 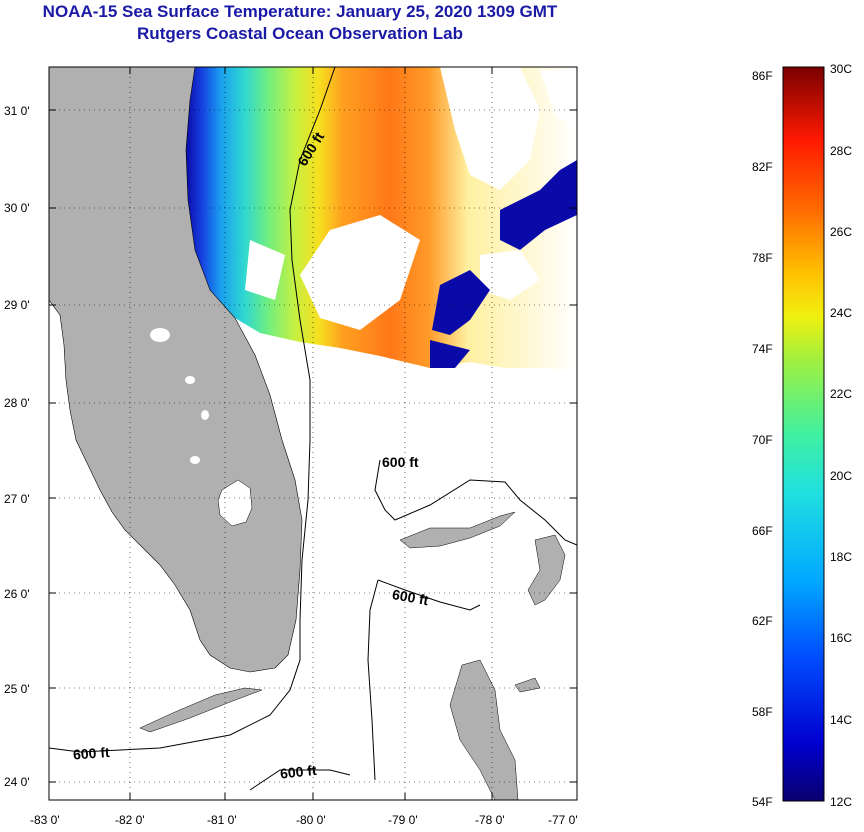 What do you see at coordinates (235, 503) in the screenshot?
I see `lake-okeechobee` at bounding box center [235, 503].